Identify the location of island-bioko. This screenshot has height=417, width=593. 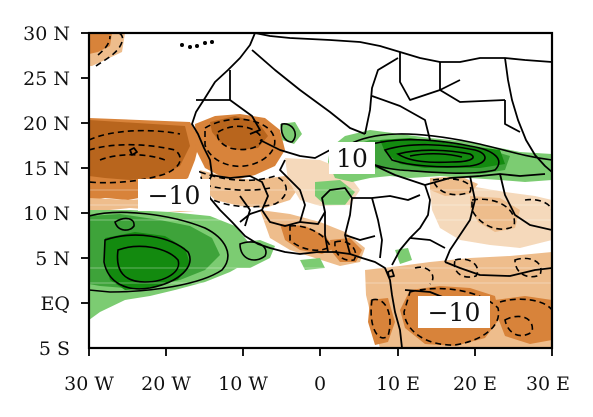
(391, 273).